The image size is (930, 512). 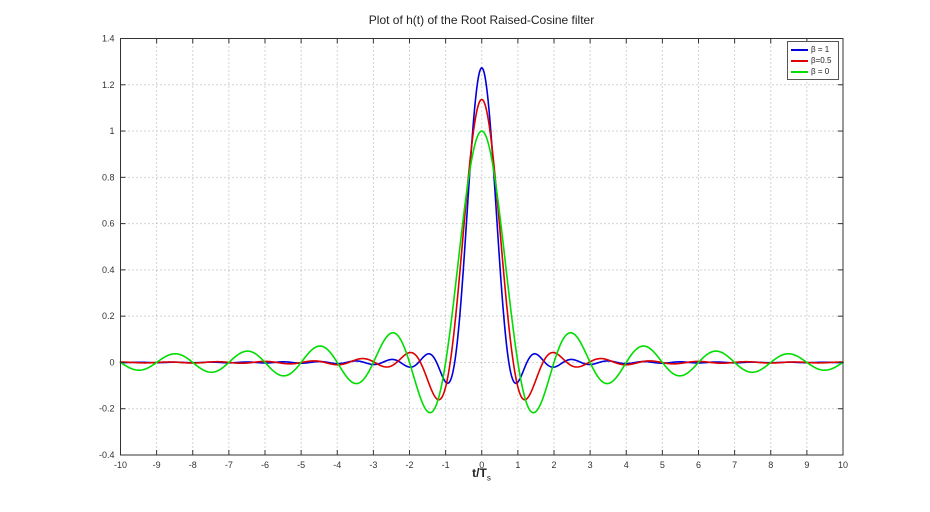 What do you see at coordinates (626, 465) in the screenshot?
I see `x-tick-label: 4` at bounding box center [626, 465].